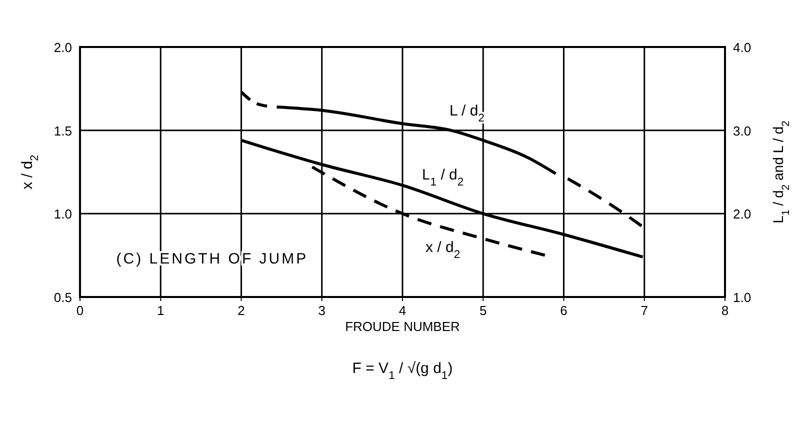 The height and width of the screenshot is (425, 811). What do you see at coordinates (80, 310) in the screenshot?
I see `x-tick-label: 0` at bounding box center [80, 310].